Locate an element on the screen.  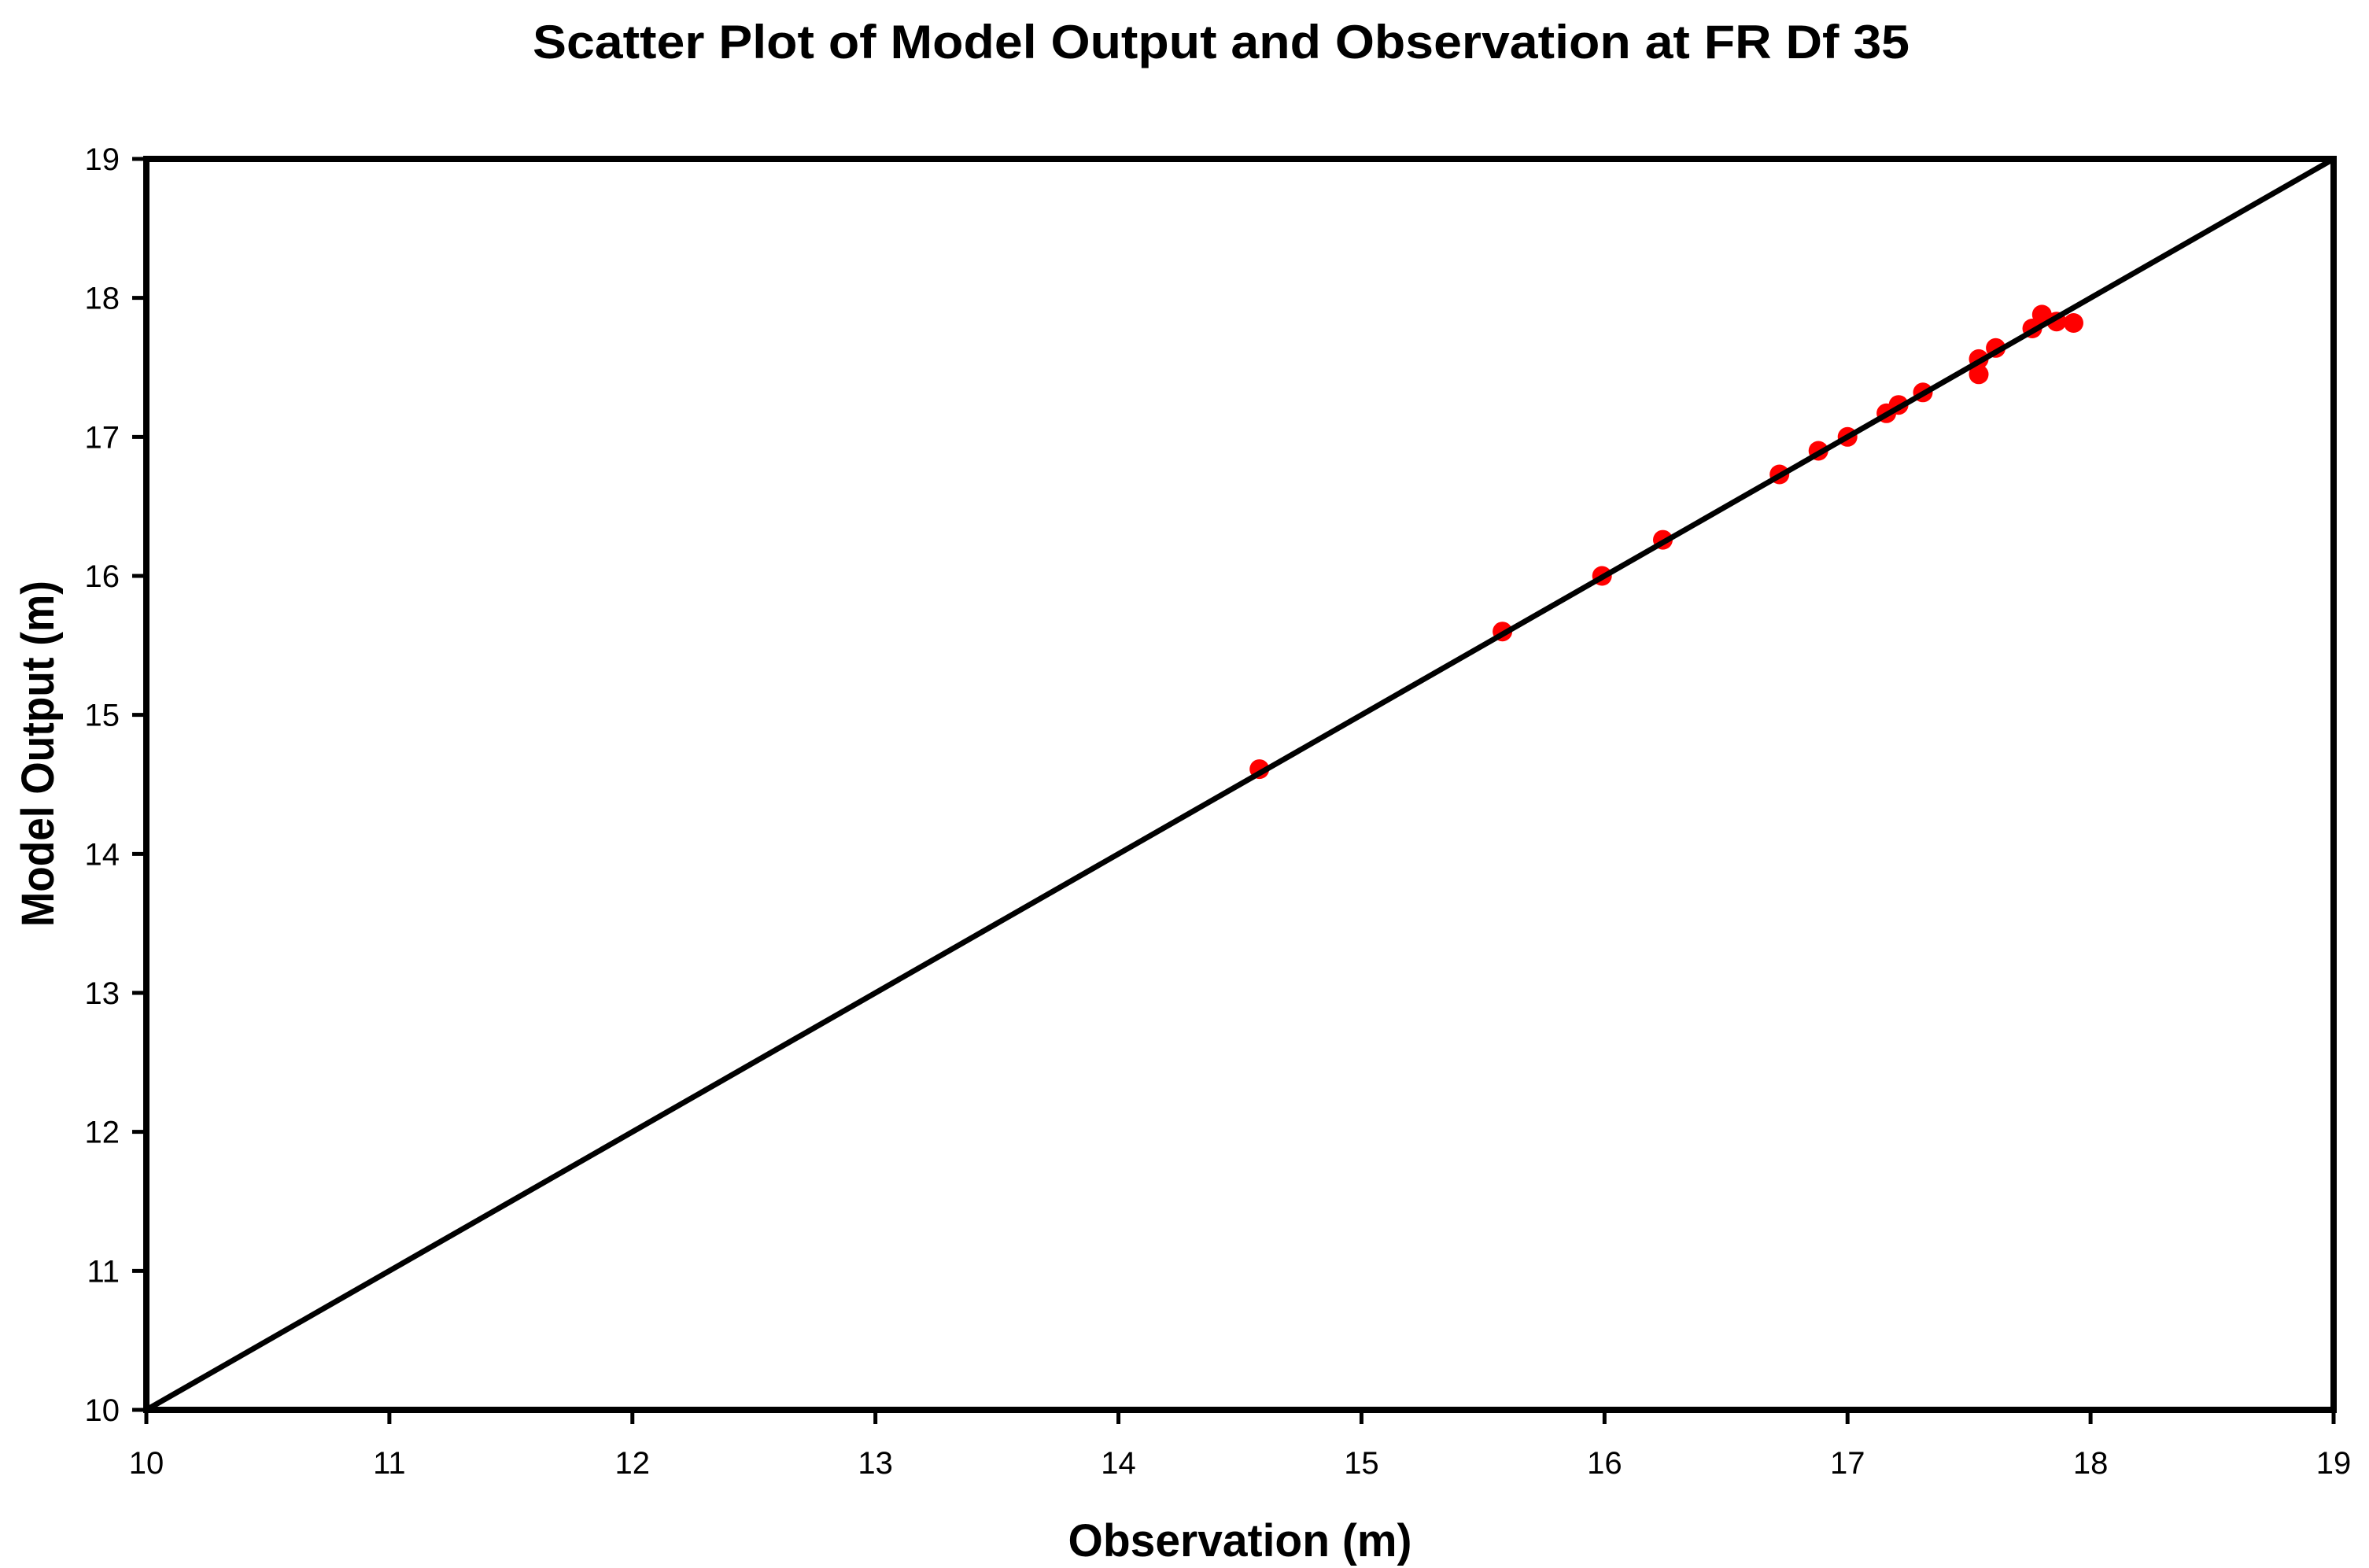
x-axis-label: Observation (m) is located at coordinates (1240, 1540).